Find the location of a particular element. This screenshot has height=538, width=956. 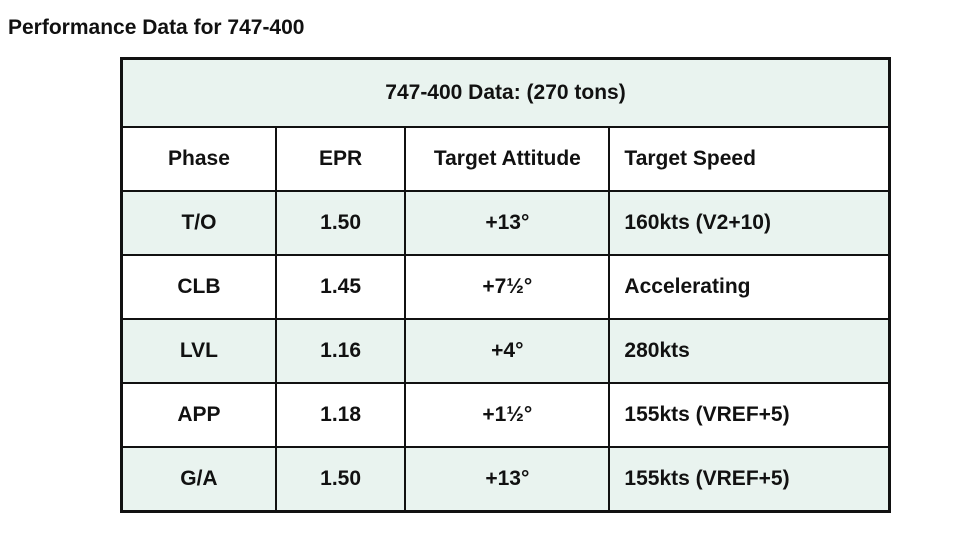

table-cell: LVL is located at coordinates (198, 351).